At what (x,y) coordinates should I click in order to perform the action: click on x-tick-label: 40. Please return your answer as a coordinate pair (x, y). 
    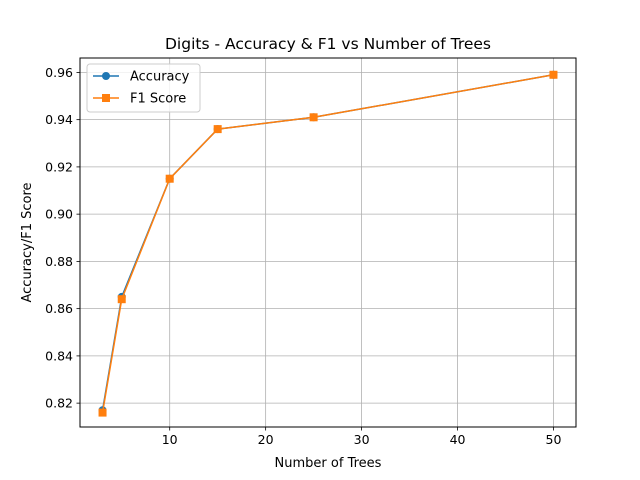
    Looking at the image, I should click on (458, 439).